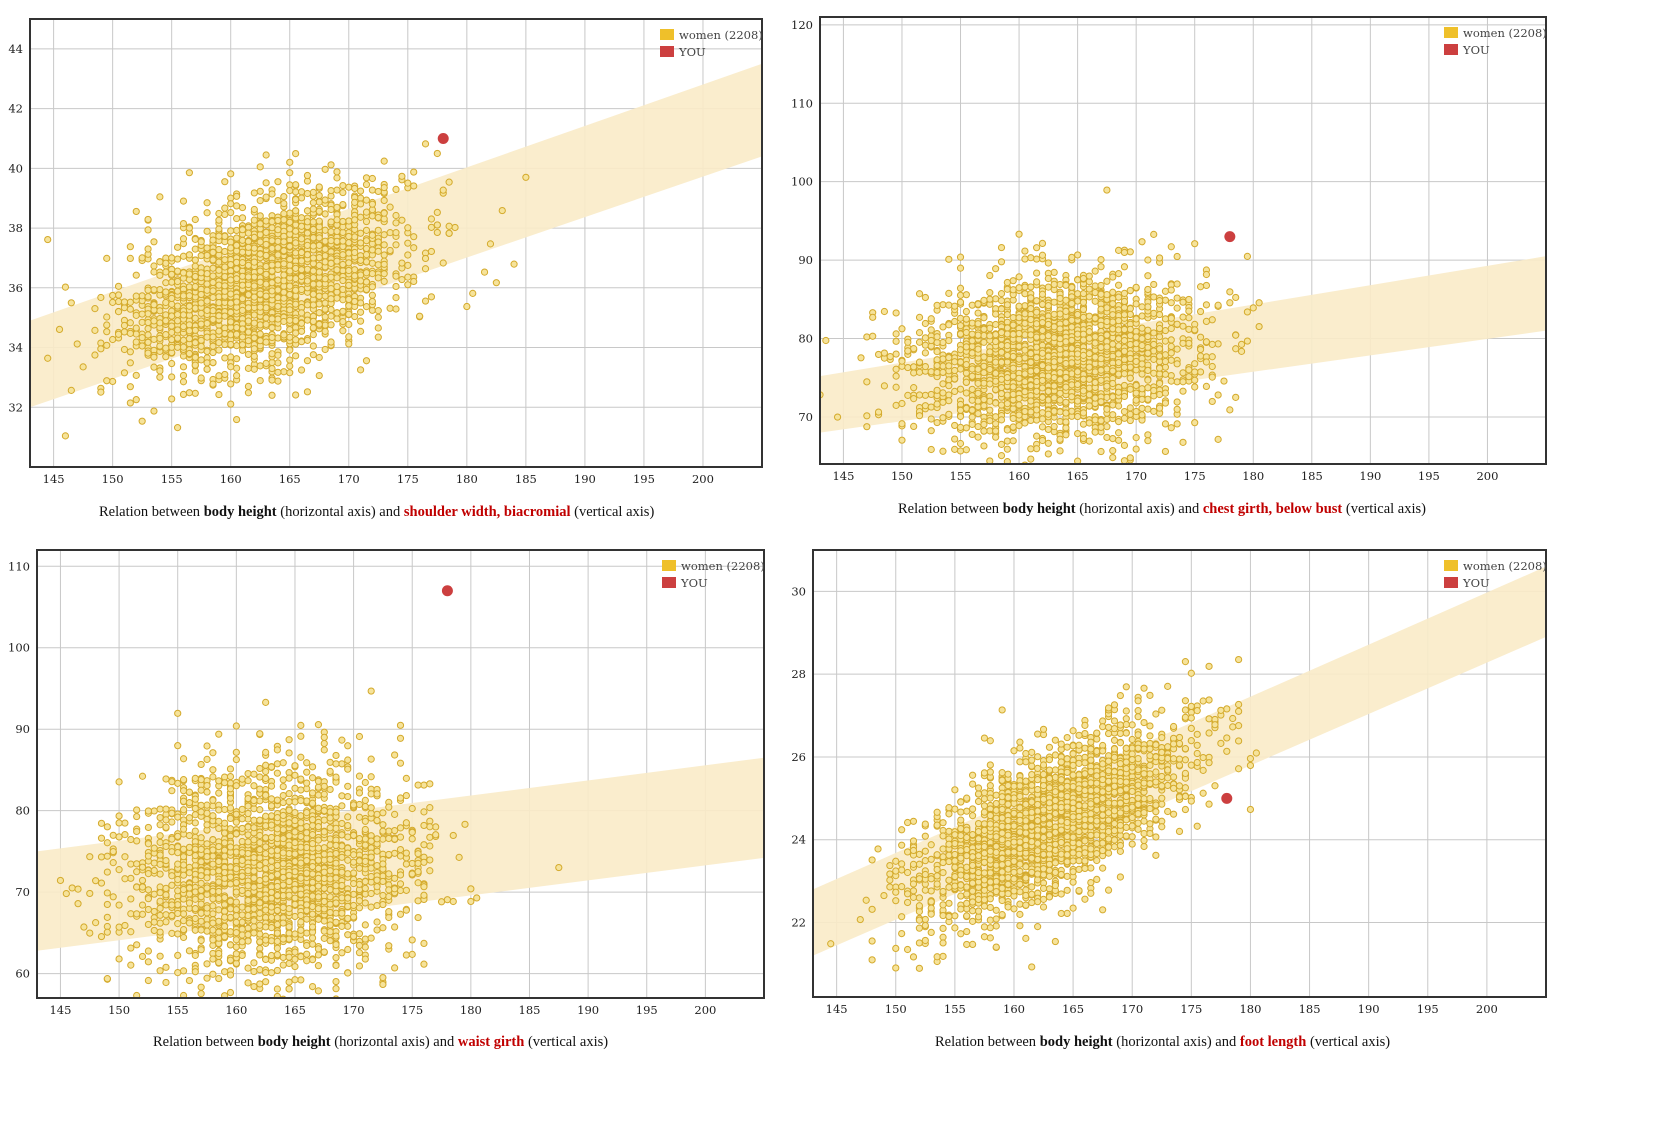  What do you see at coordinates (949, 509) in the screenshot?
I see `caption-prefix: Relation between` at bounding box center [949, 509].